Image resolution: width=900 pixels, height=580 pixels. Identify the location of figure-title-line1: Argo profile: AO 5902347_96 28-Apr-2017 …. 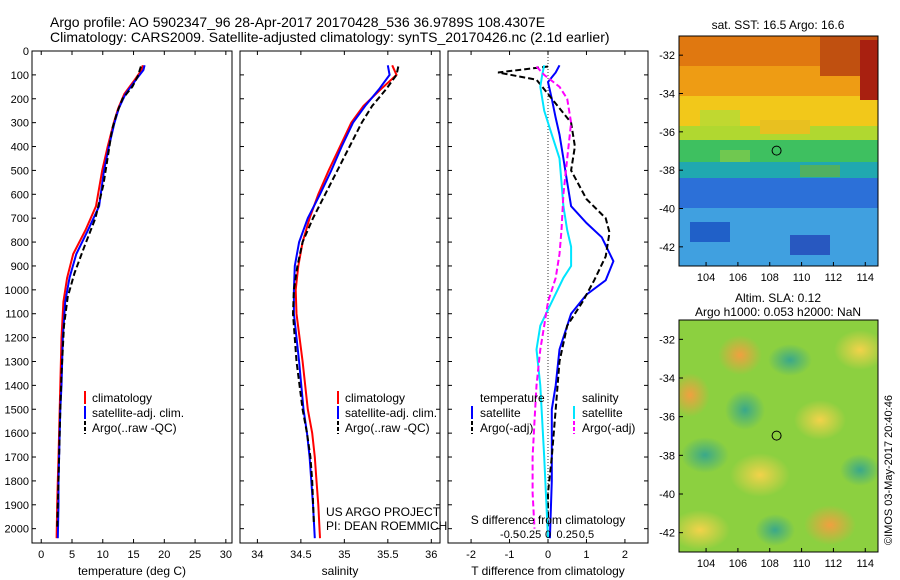
(297, 22).